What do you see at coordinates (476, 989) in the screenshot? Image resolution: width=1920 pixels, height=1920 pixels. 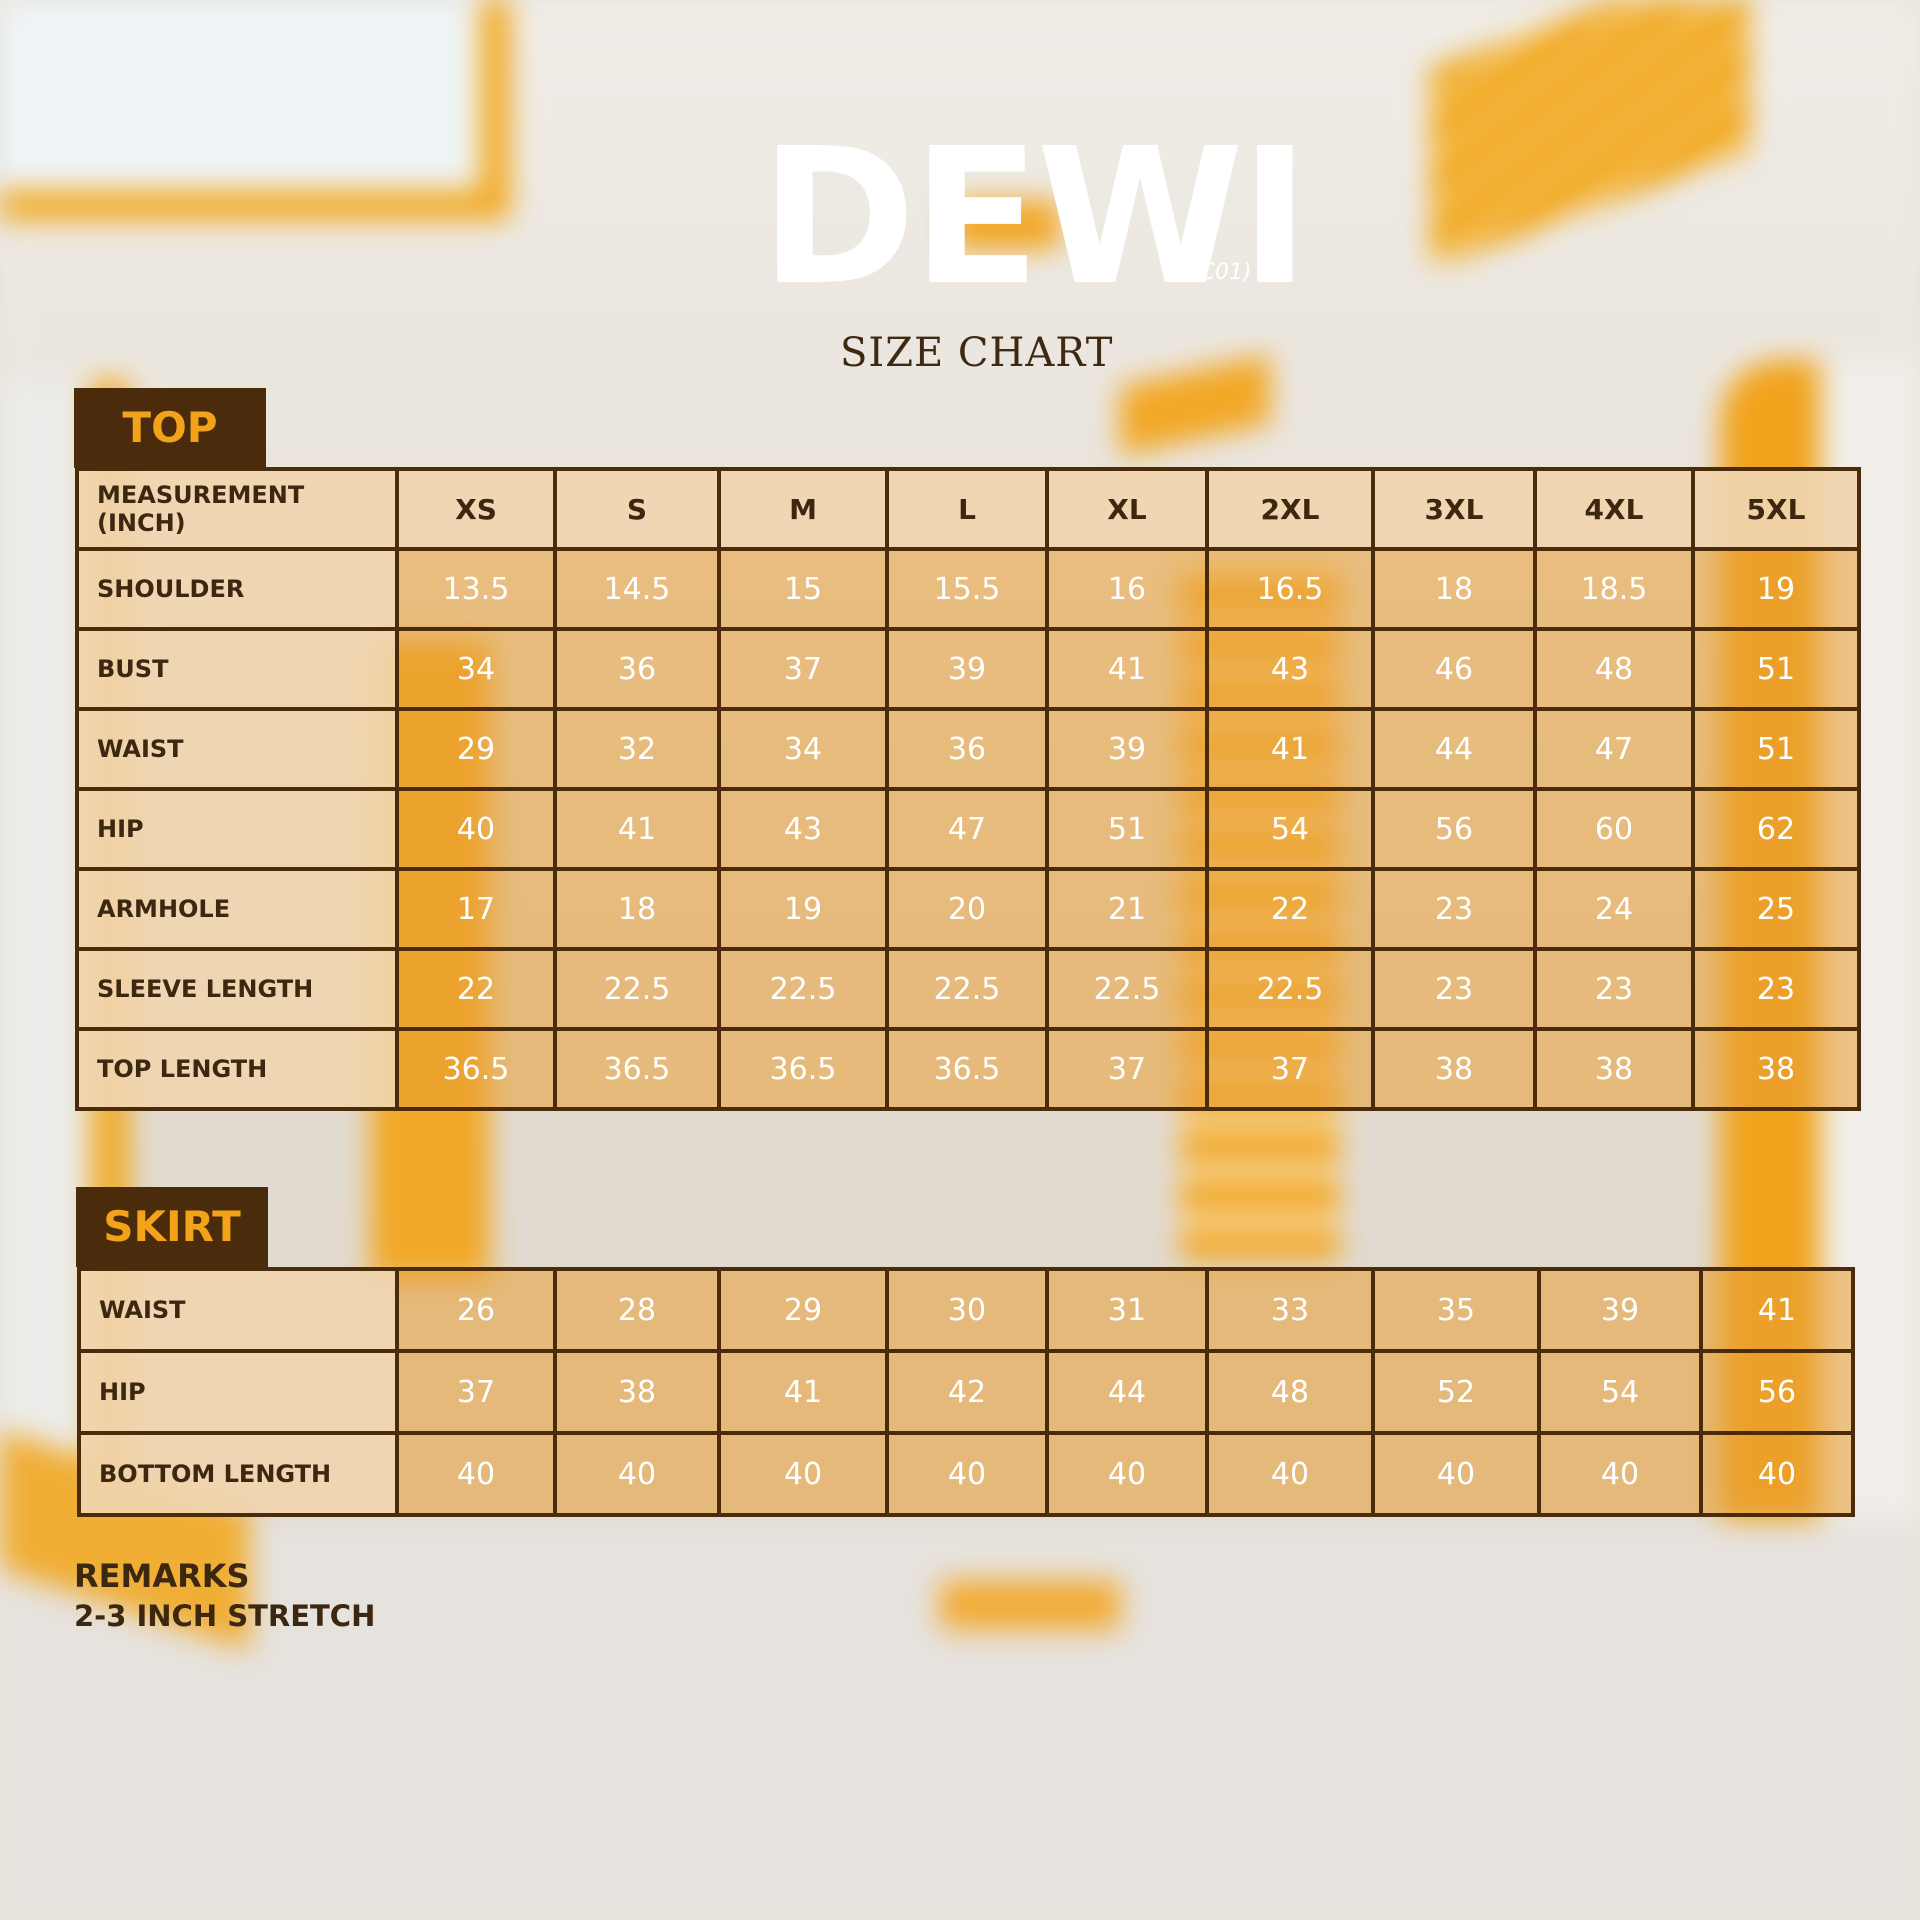 I see `measurement-value: 22` at bounding box center [476, 989].